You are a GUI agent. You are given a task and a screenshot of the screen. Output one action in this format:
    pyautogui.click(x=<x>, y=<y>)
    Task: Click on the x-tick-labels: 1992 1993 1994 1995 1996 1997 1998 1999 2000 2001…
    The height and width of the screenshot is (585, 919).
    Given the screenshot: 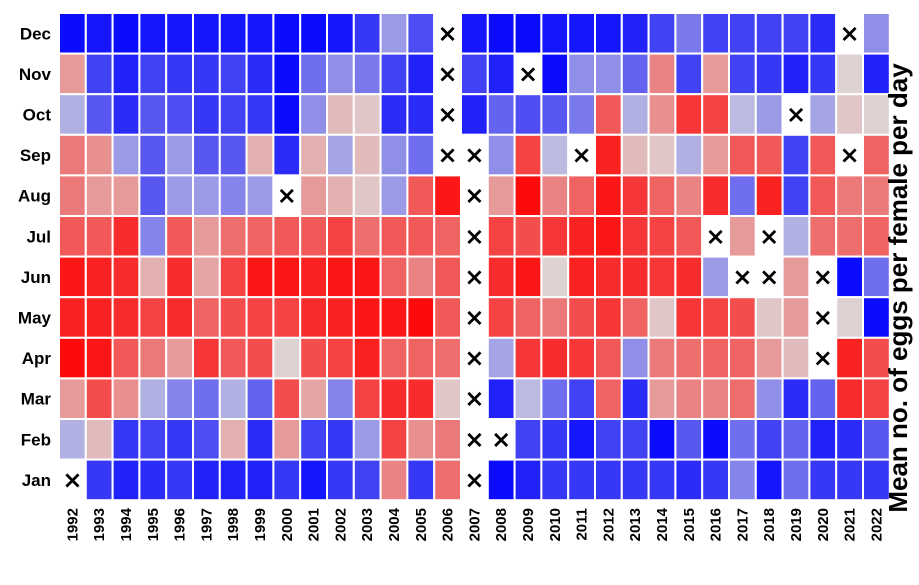 What is the action you would take?
    pyautogui.click(x=474, y=524)
    